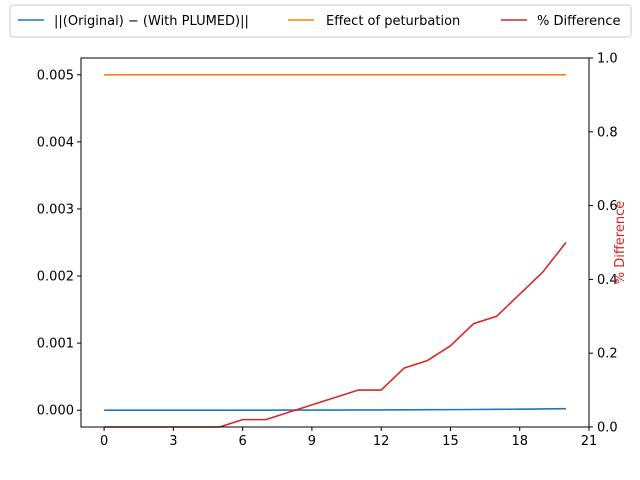 This screenshot has width=640, height=480. Describe the element at coordinates (607, 206) in the screenshot. I see `y-right-tick-label: 0.6` at that location.